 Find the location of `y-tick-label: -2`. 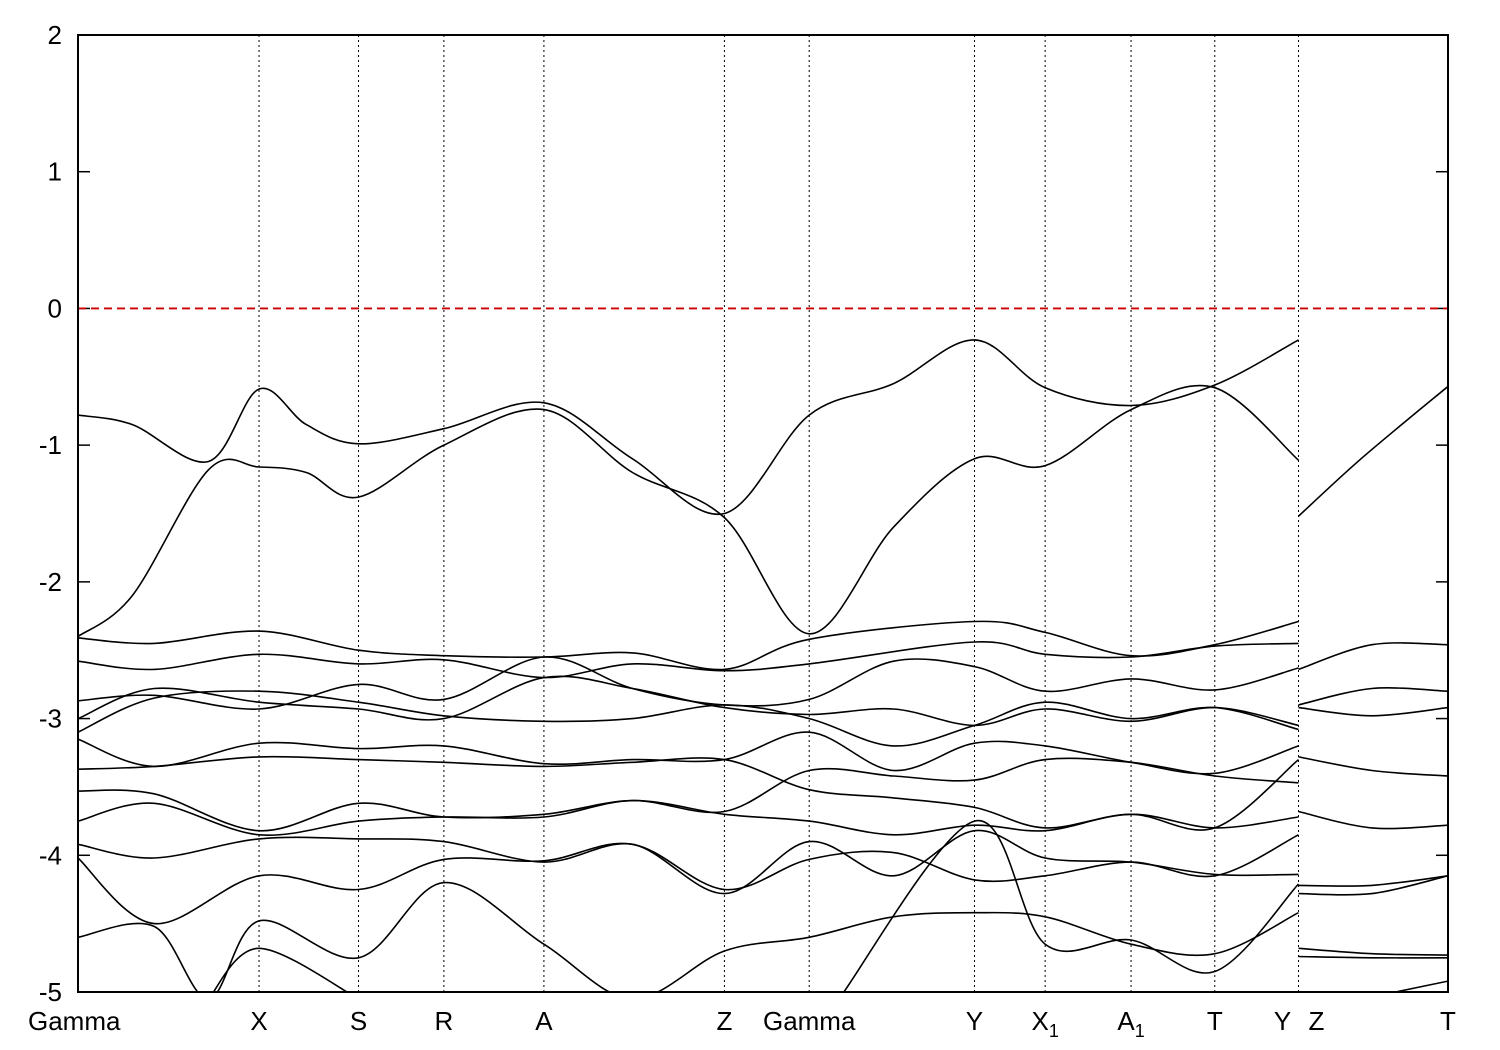

y-tick-label: -2 is located at coordinates (50, 582).